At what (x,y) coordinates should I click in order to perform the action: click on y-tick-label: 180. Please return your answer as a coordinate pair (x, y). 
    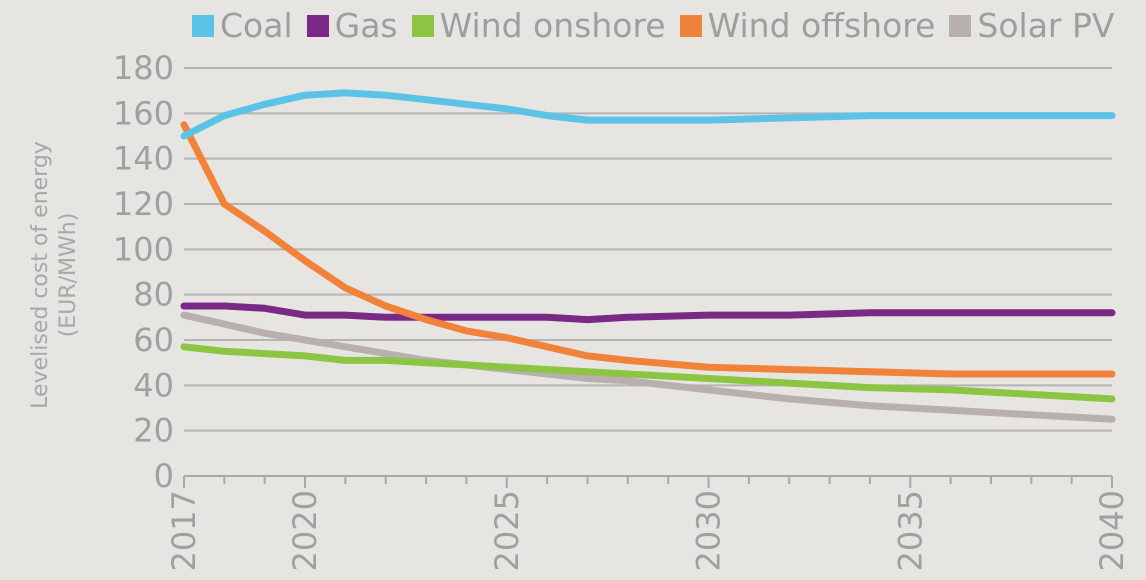
    Looking at the image, I should click on (143, 68).